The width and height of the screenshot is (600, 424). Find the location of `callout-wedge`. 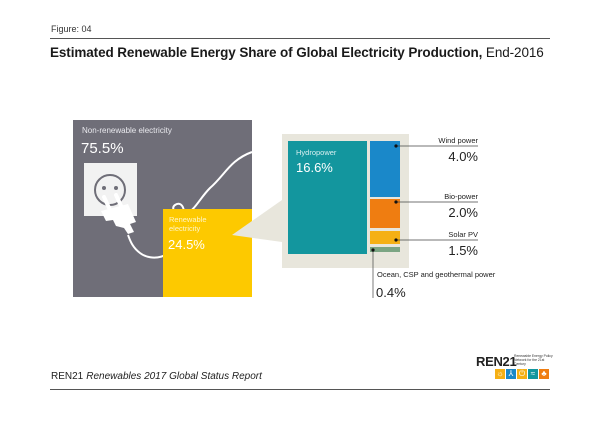

callout-wedge is located at coordinates (257, 221).